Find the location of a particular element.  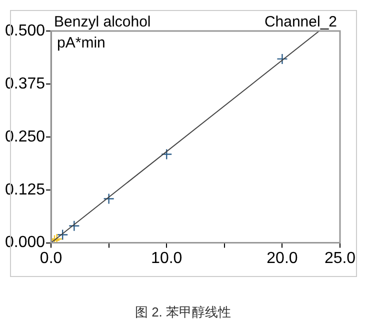

y-tick-label: 0.375 is located at coordinates (25, 83).